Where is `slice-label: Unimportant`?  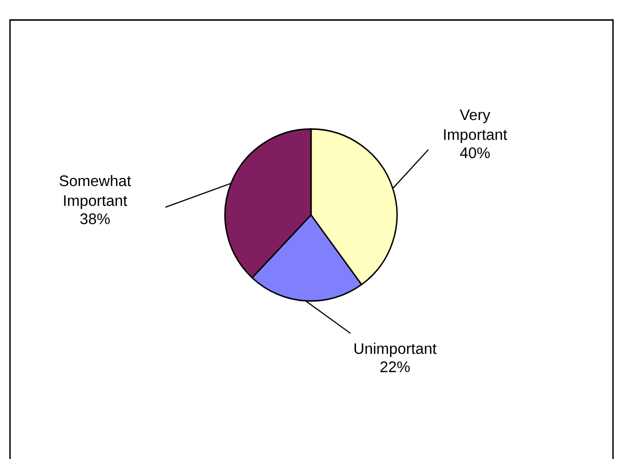 slice-label: Unimportant is located at coordinates (395, 349).